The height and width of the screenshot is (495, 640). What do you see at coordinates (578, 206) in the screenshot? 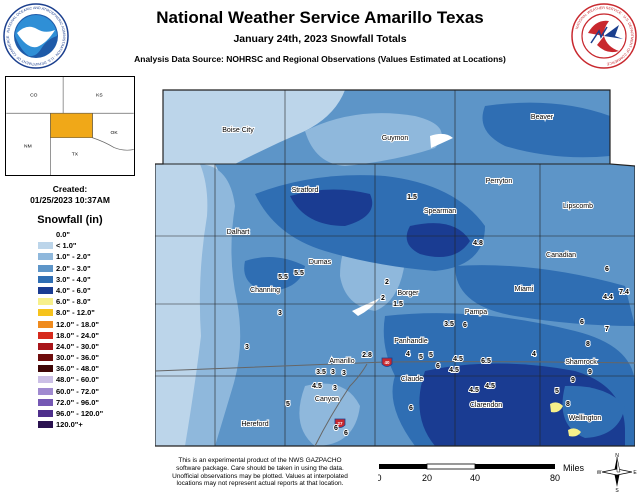
I see `city-label: Lipscomb` at bounding box center [578, 206].